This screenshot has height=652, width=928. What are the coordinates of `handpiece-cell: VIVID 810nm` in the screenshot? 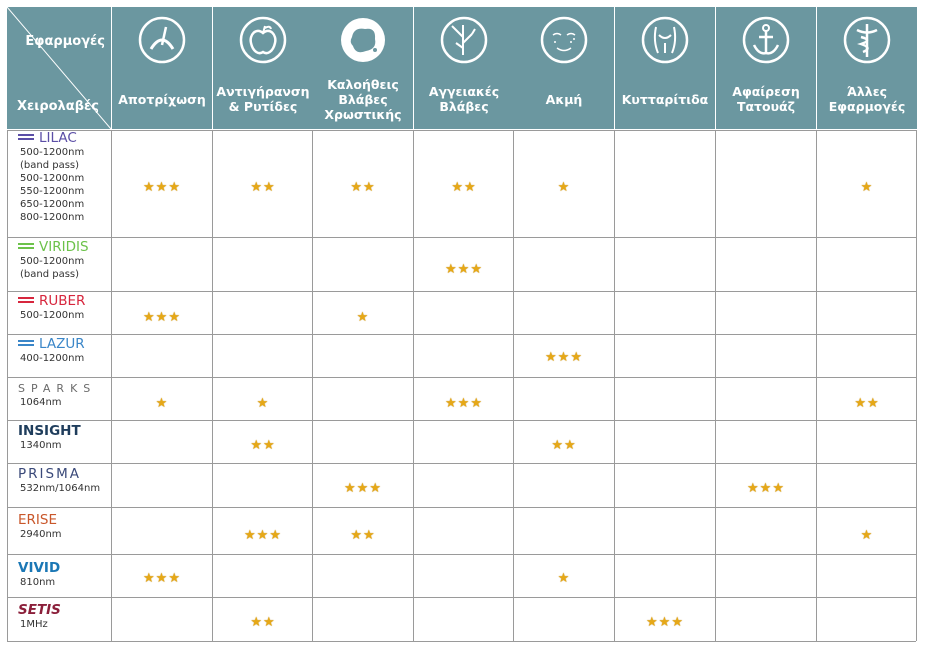 It's located at (59, 575).